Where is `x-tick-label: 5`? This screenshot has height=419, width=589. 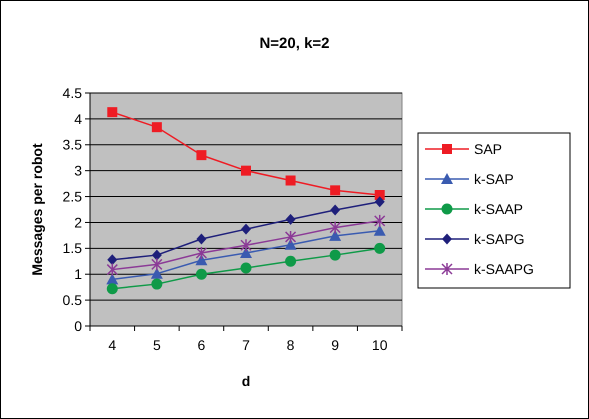
x-tick-label: 5 is located at coordinates (156, 345).